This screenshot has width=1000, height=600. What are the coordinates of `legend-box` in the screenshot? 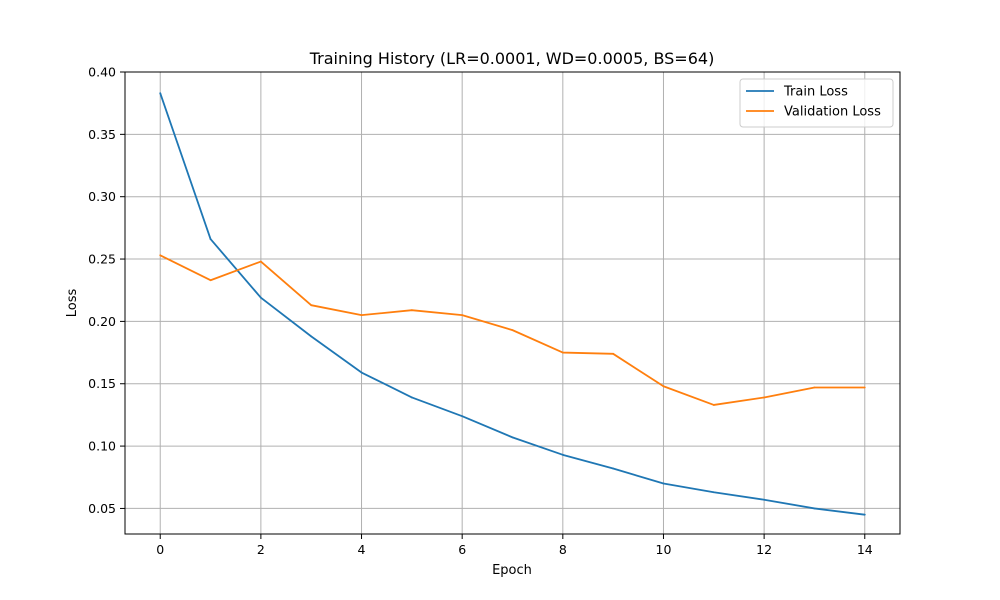 It's located at (816, 103).